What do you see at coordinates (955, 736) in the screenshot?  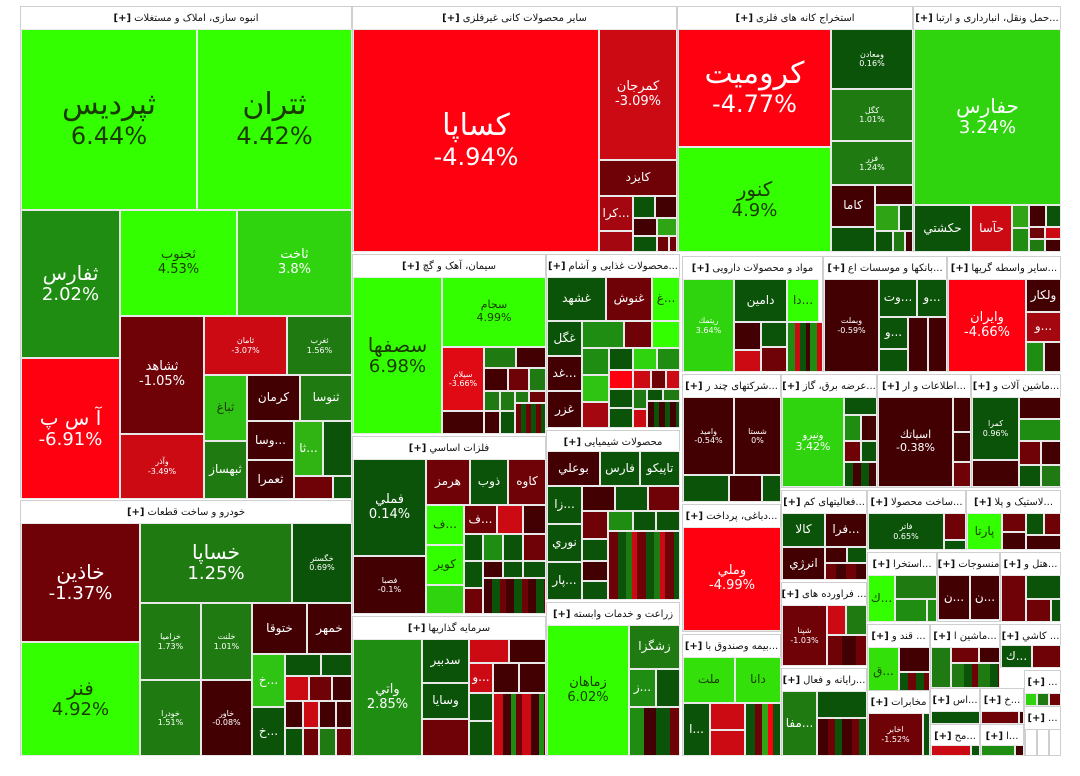 I see `sector-header: ...مح [+]` at bounding box center [955, 736].